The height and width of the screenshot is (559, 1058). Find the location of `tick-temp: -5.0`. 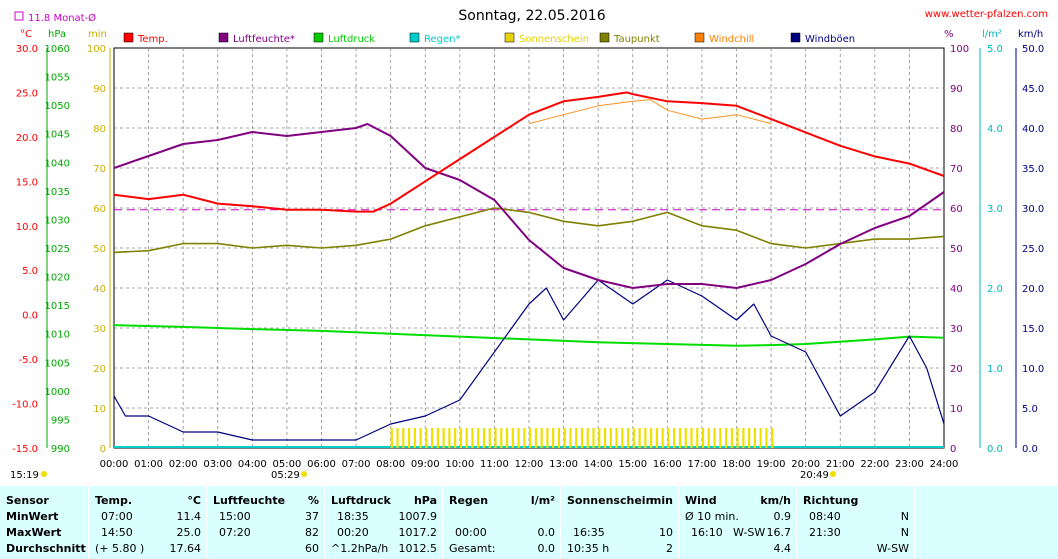

tick-temp: -5.0 is located at coordinates (28, 360).